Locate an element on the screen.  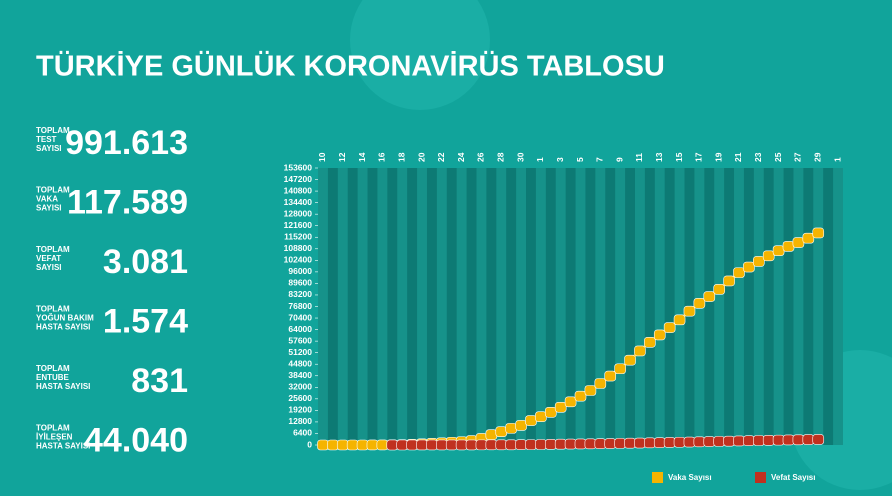
y-tick-label: 19200 is located at coordinates (300, 410).